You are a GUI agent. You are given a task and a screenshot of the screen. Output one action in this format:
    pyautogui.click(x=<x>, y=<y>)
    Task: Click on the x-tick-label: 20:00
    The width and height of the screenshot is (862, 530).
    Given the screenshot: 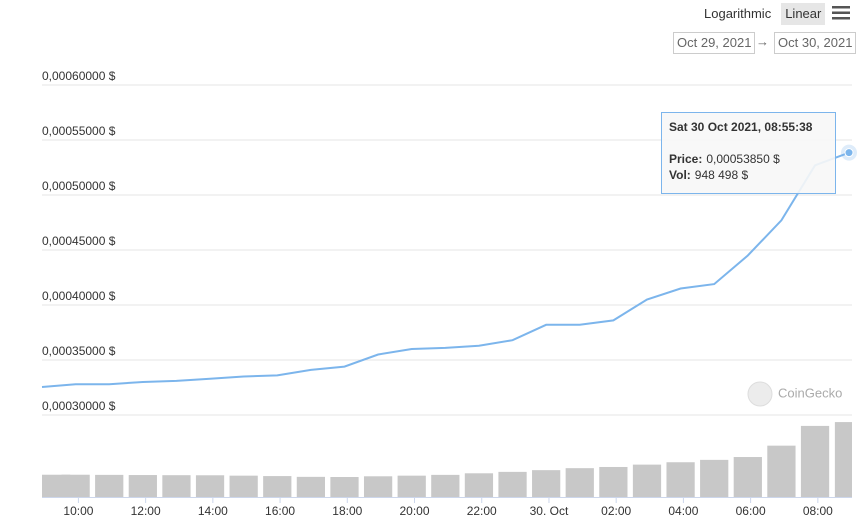 What is the action you would take?
    pyautogui.click(x=414, y=511)
    